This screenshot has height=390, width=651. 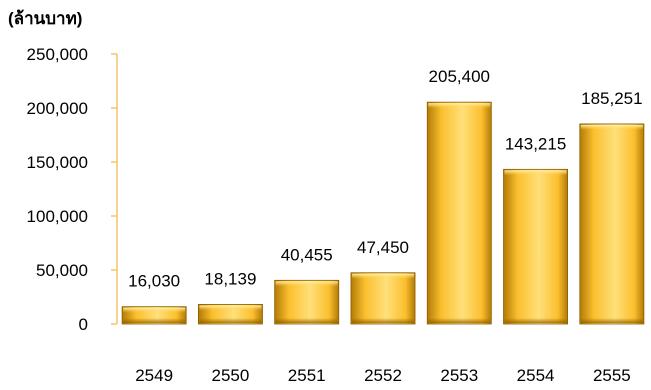 I want to click on data-label: 40,455, so click(x=307, y=254).